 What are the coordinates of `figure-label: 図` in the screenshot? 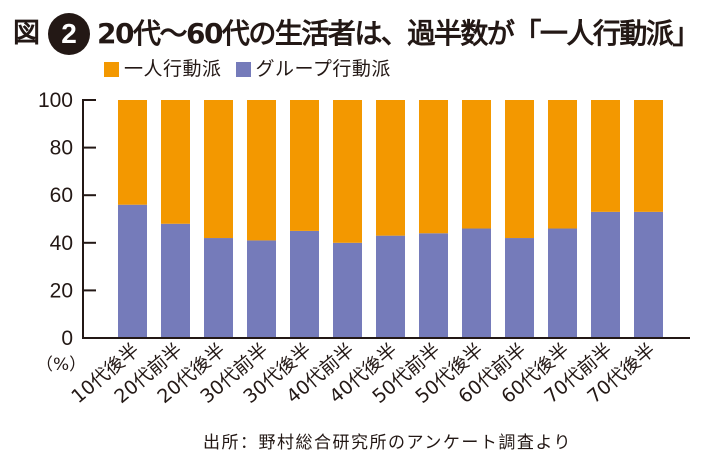 It's located at (26, 33).